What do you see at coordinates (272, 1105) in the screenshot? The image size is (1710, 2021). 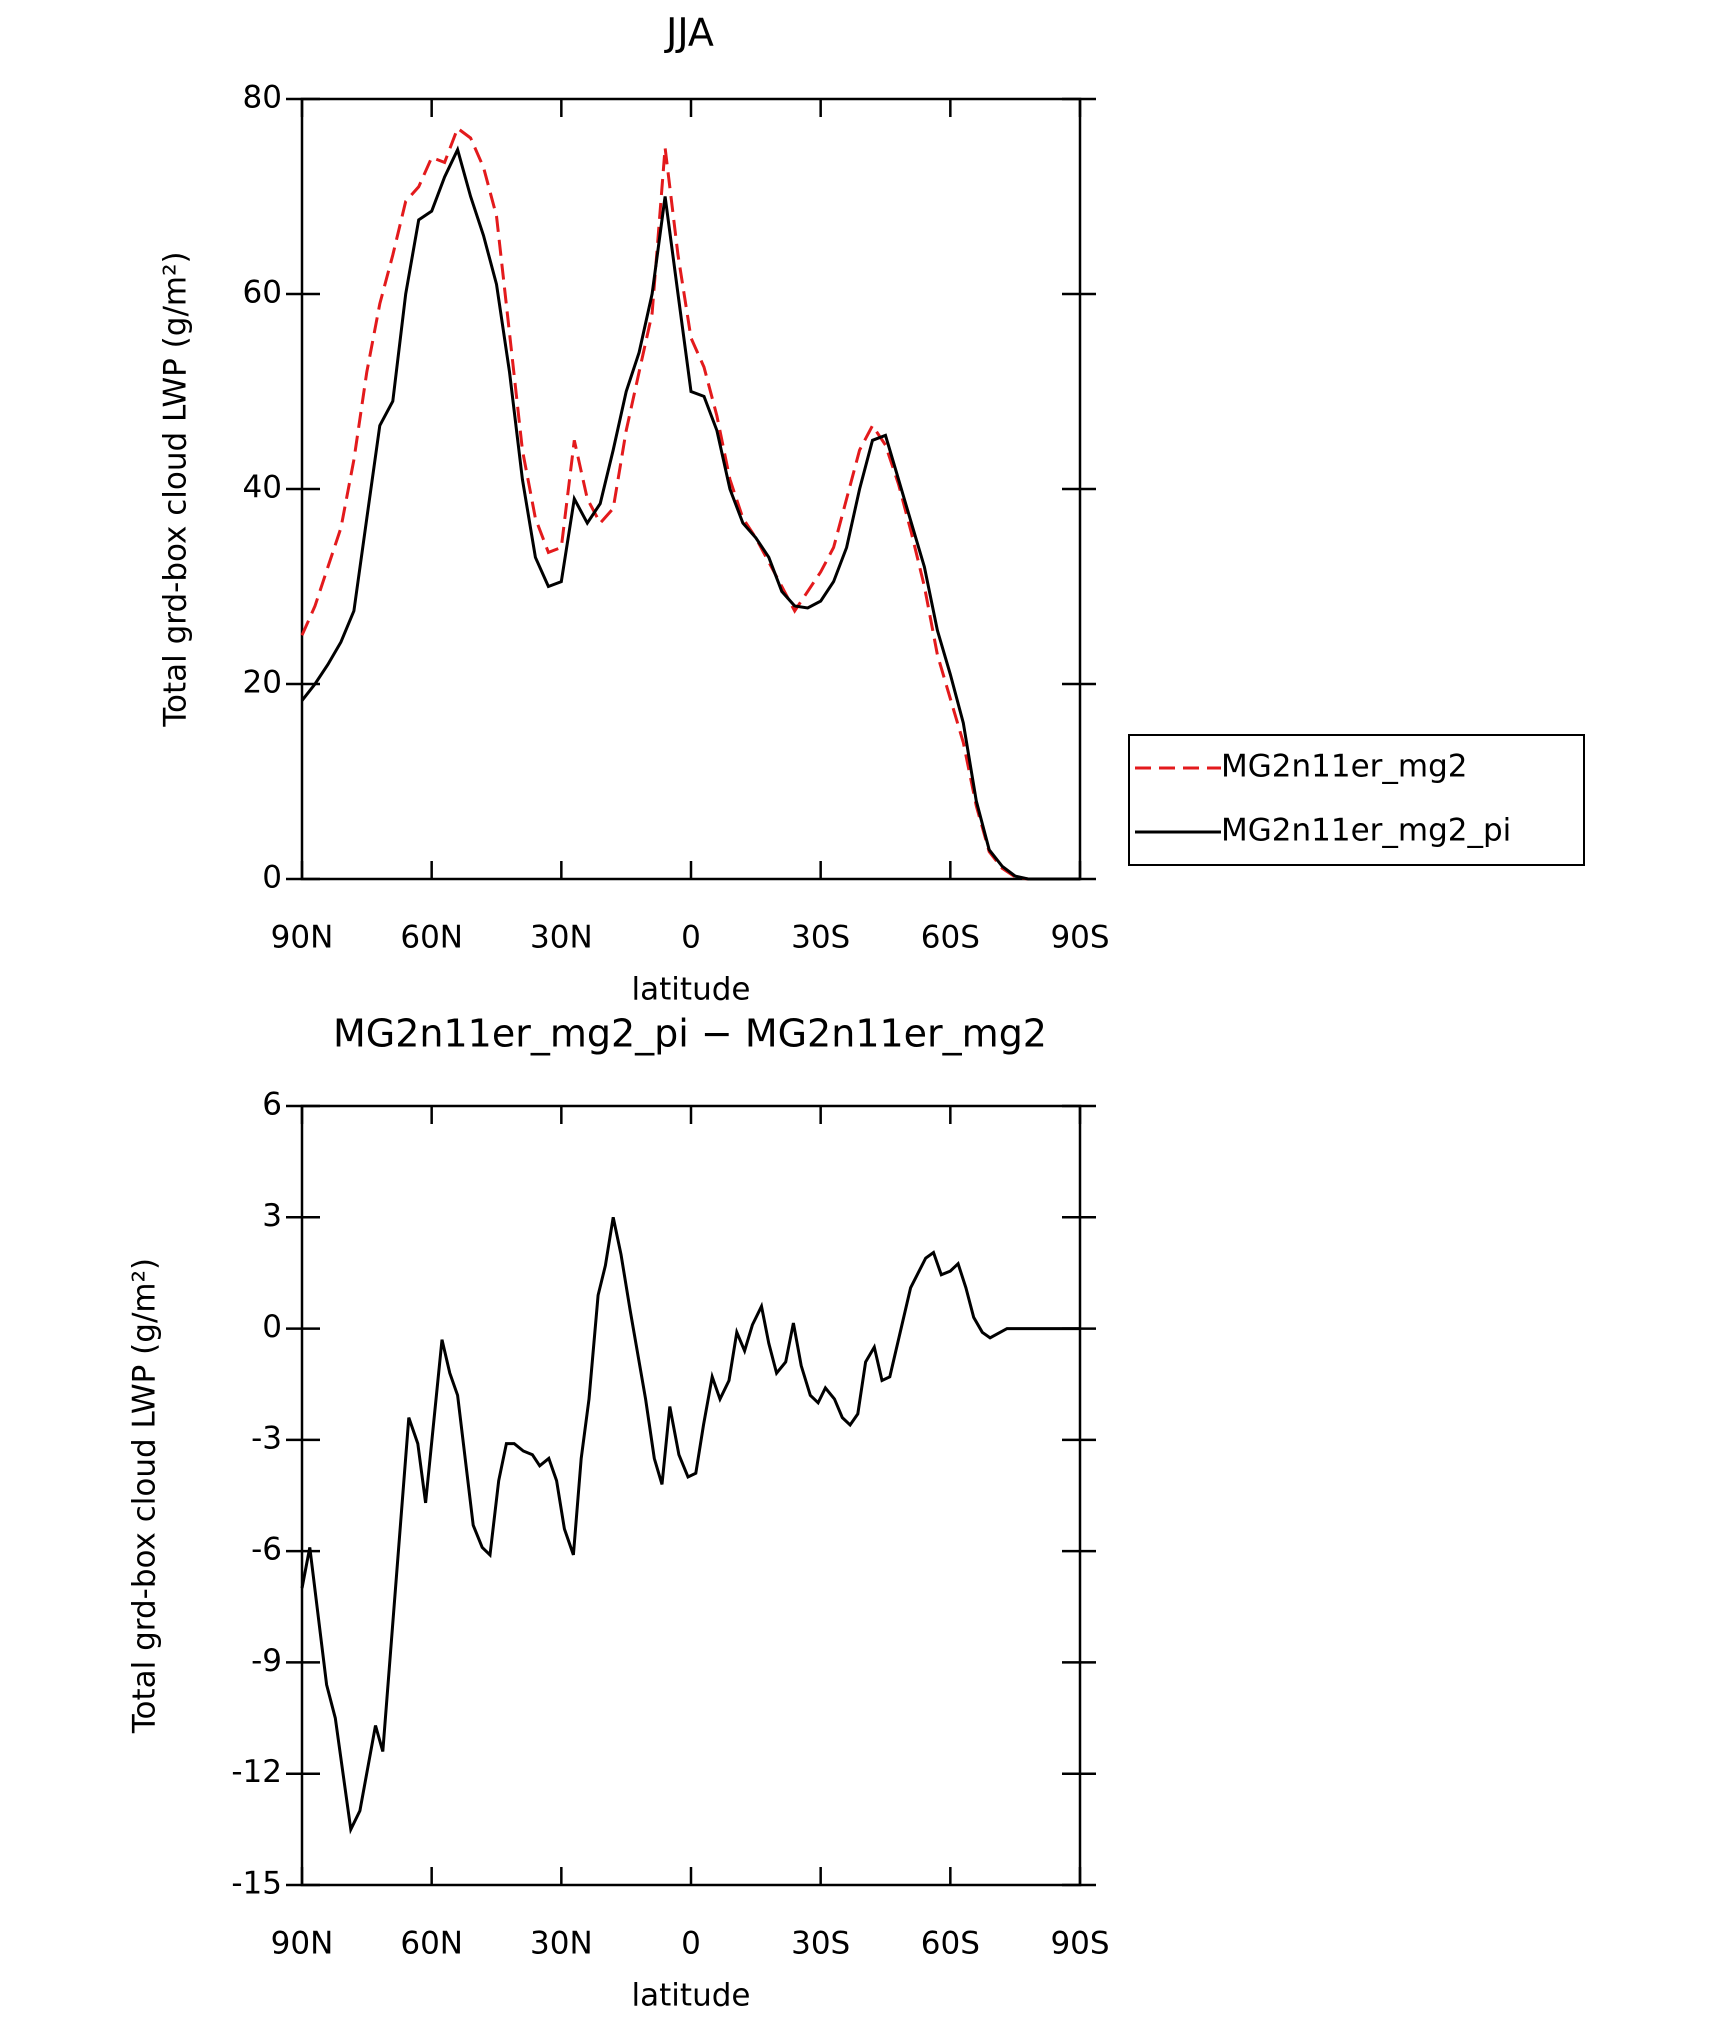 I see `y-tick-label: 6` at bounding box center [272, 1105].